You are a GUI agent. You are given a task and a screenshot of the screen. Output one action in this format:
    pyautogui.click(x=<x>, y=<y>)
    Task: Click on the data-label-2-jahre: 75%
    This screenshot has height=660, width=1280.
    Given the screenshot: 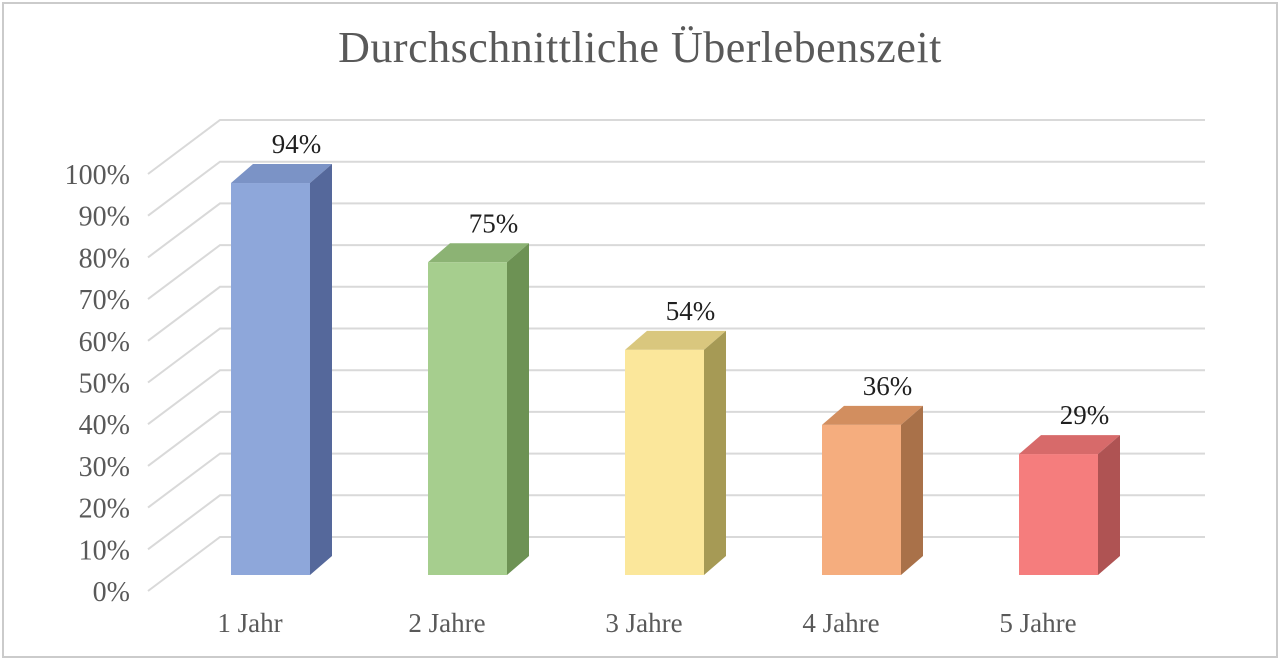 What is the action you would take?
    pyautogui.click(x=494, y=223)
    